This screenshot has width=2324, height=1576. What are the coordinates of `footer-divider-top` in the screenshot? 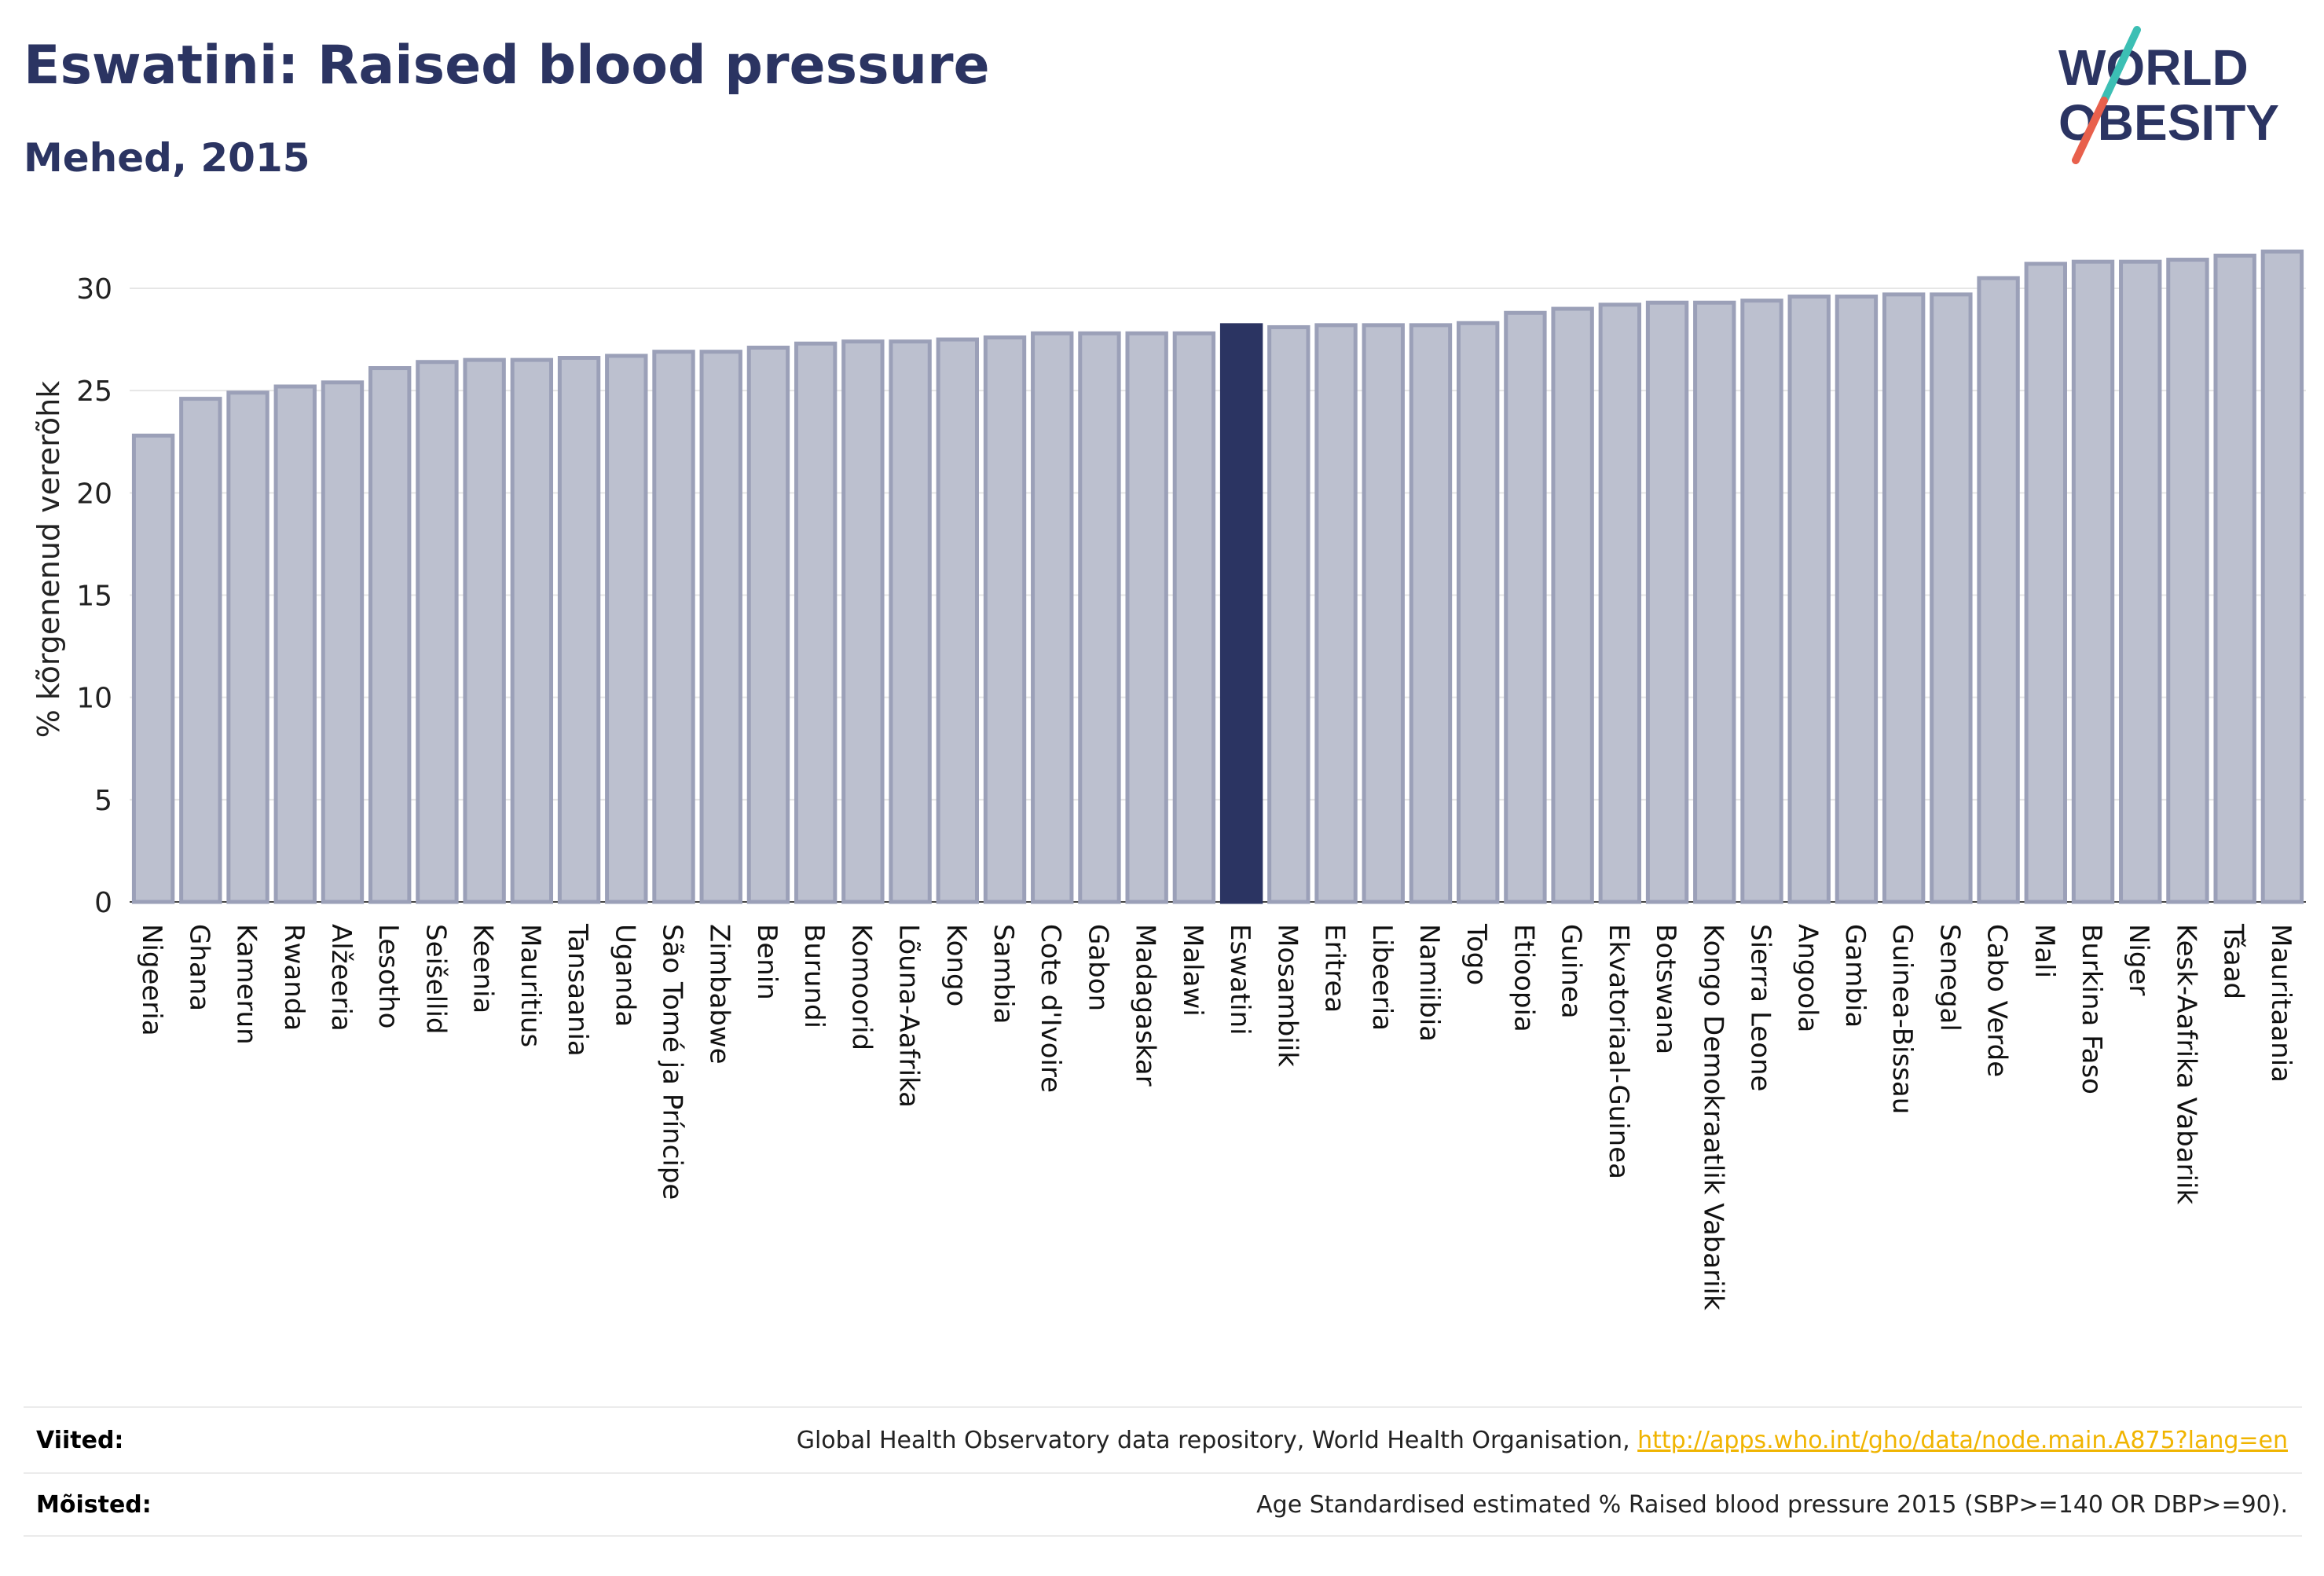 It's located at (1163, 1407).